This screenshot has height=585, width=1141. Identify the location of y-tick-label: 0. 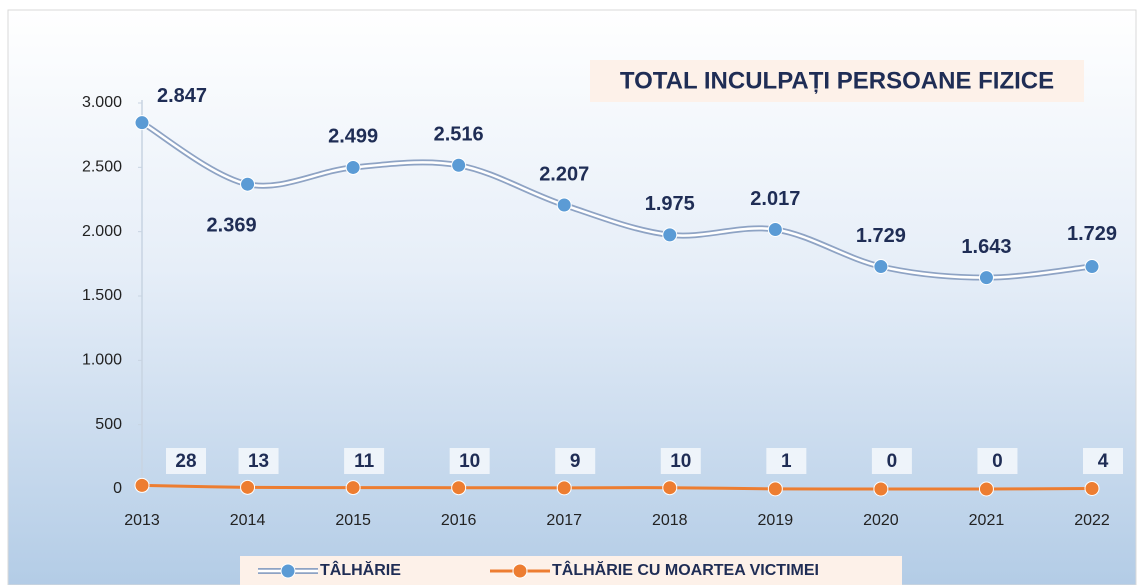
(117, 488).